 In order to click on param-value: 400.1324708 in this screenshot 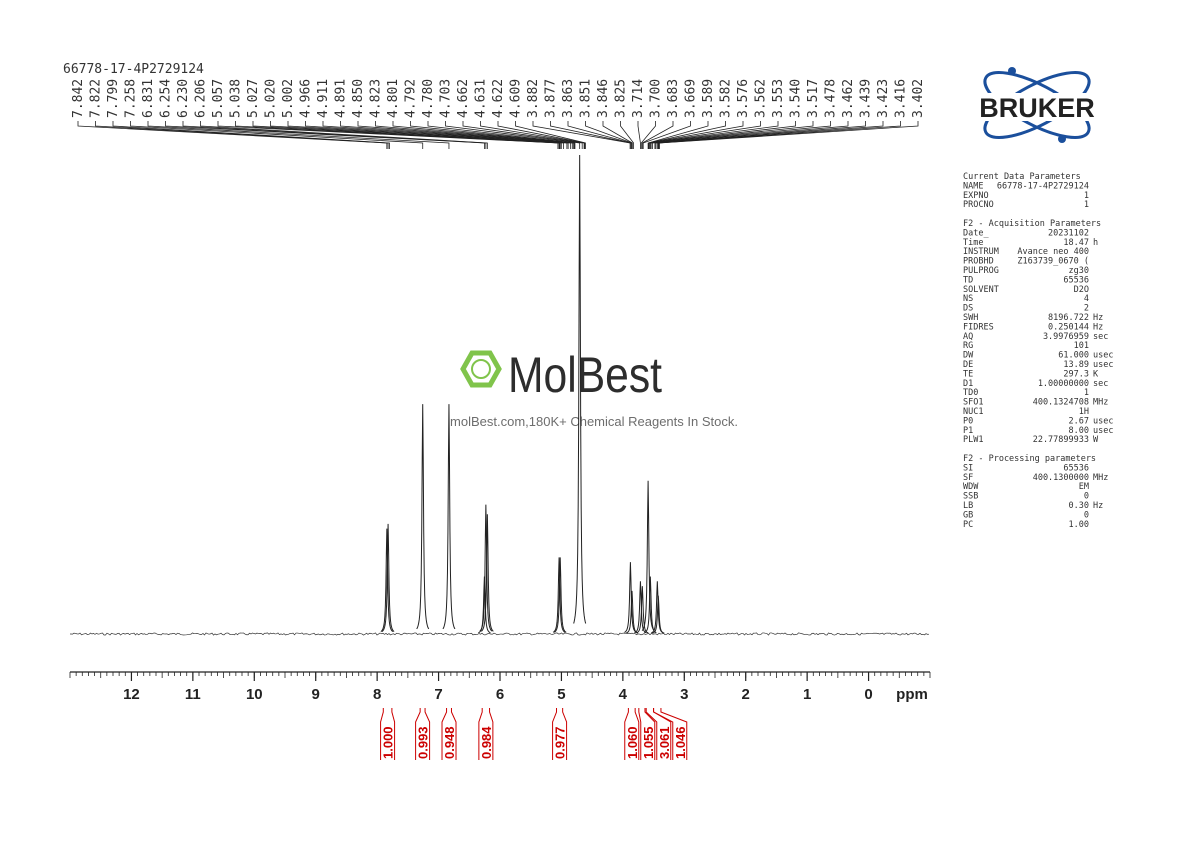, I will do `click(1061, 403)`.